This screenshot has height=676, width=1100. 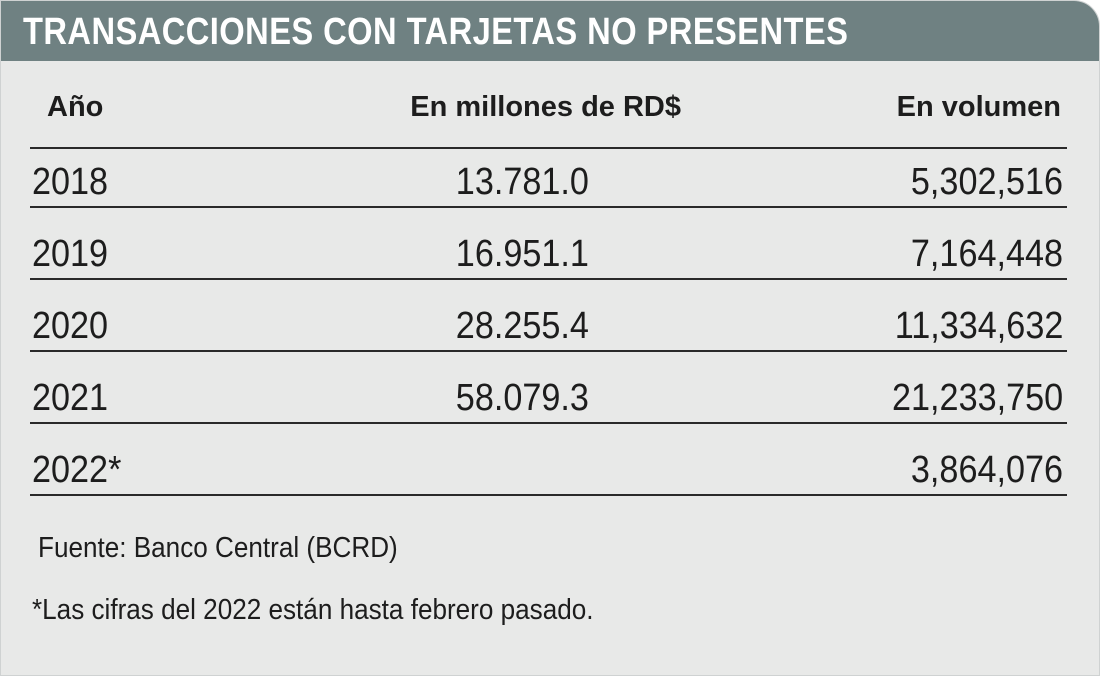 I want to click on table-row: 2018 13.781.0 5,302,516, so click(x=550, y=182).